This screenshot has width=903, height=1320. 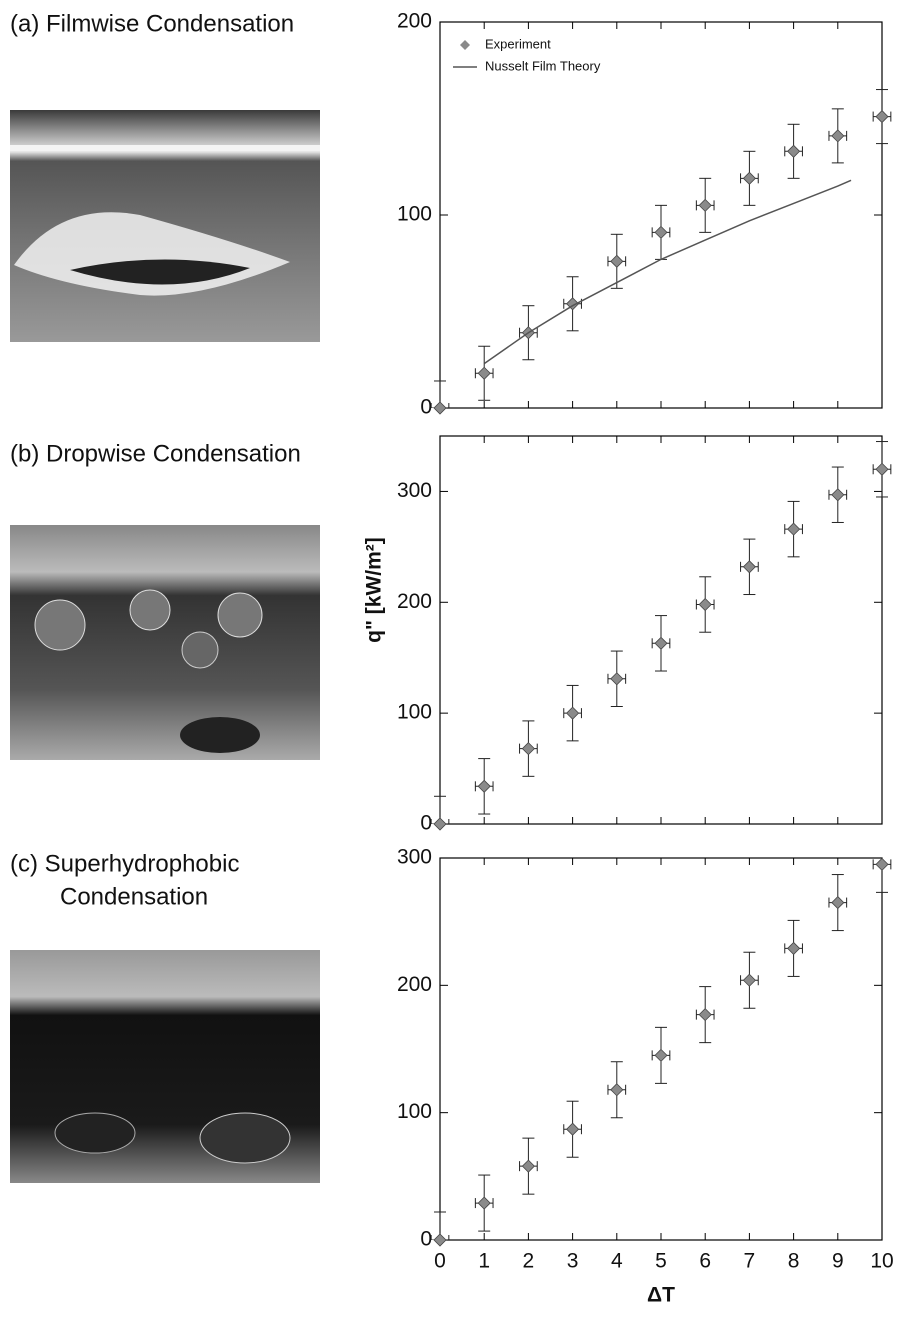 I want to click on x-tick-label: 10, so click(x=881, y=1261).